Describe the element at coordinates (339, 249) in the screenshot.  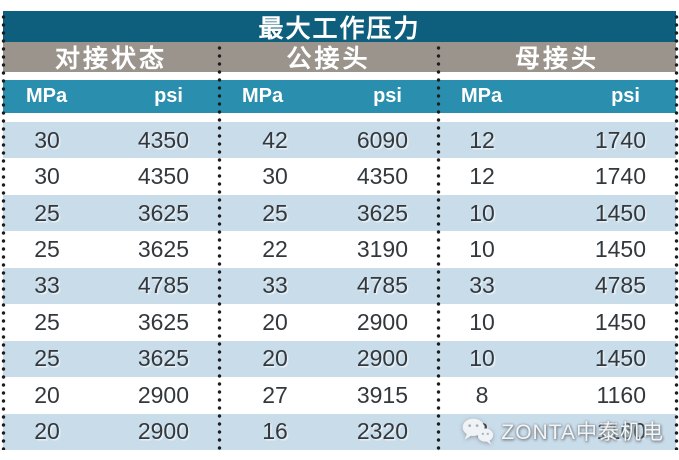
I see `table-row: 25 3625 22 3190 10 1450` at that location.